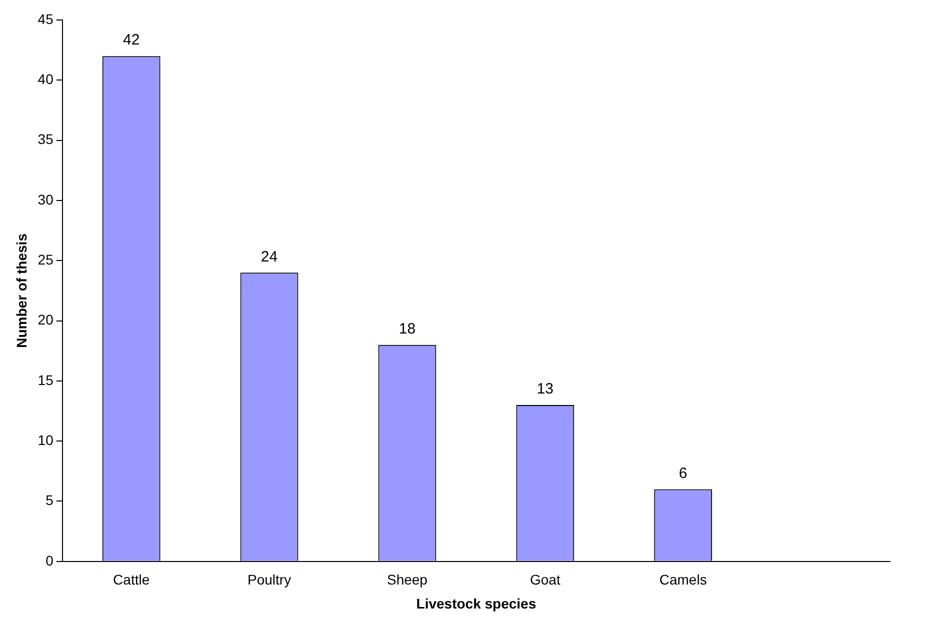  What do you see at coordinates (131, 580) in the screenshot?
I see `x-tick-label: Cattle` at bounding box center [131, 580].